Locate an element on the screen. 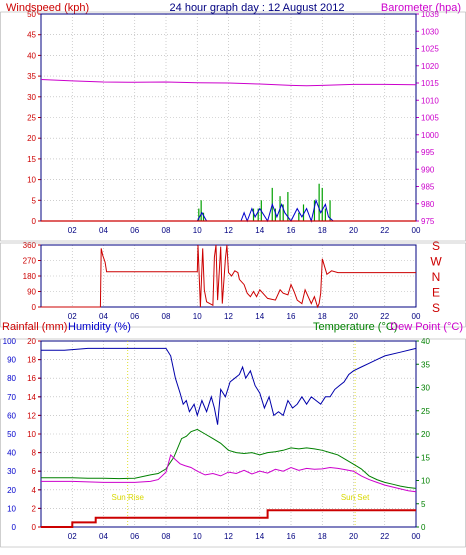 The image size is (466, 555). humidity-line is located at coordinates (229, 386).